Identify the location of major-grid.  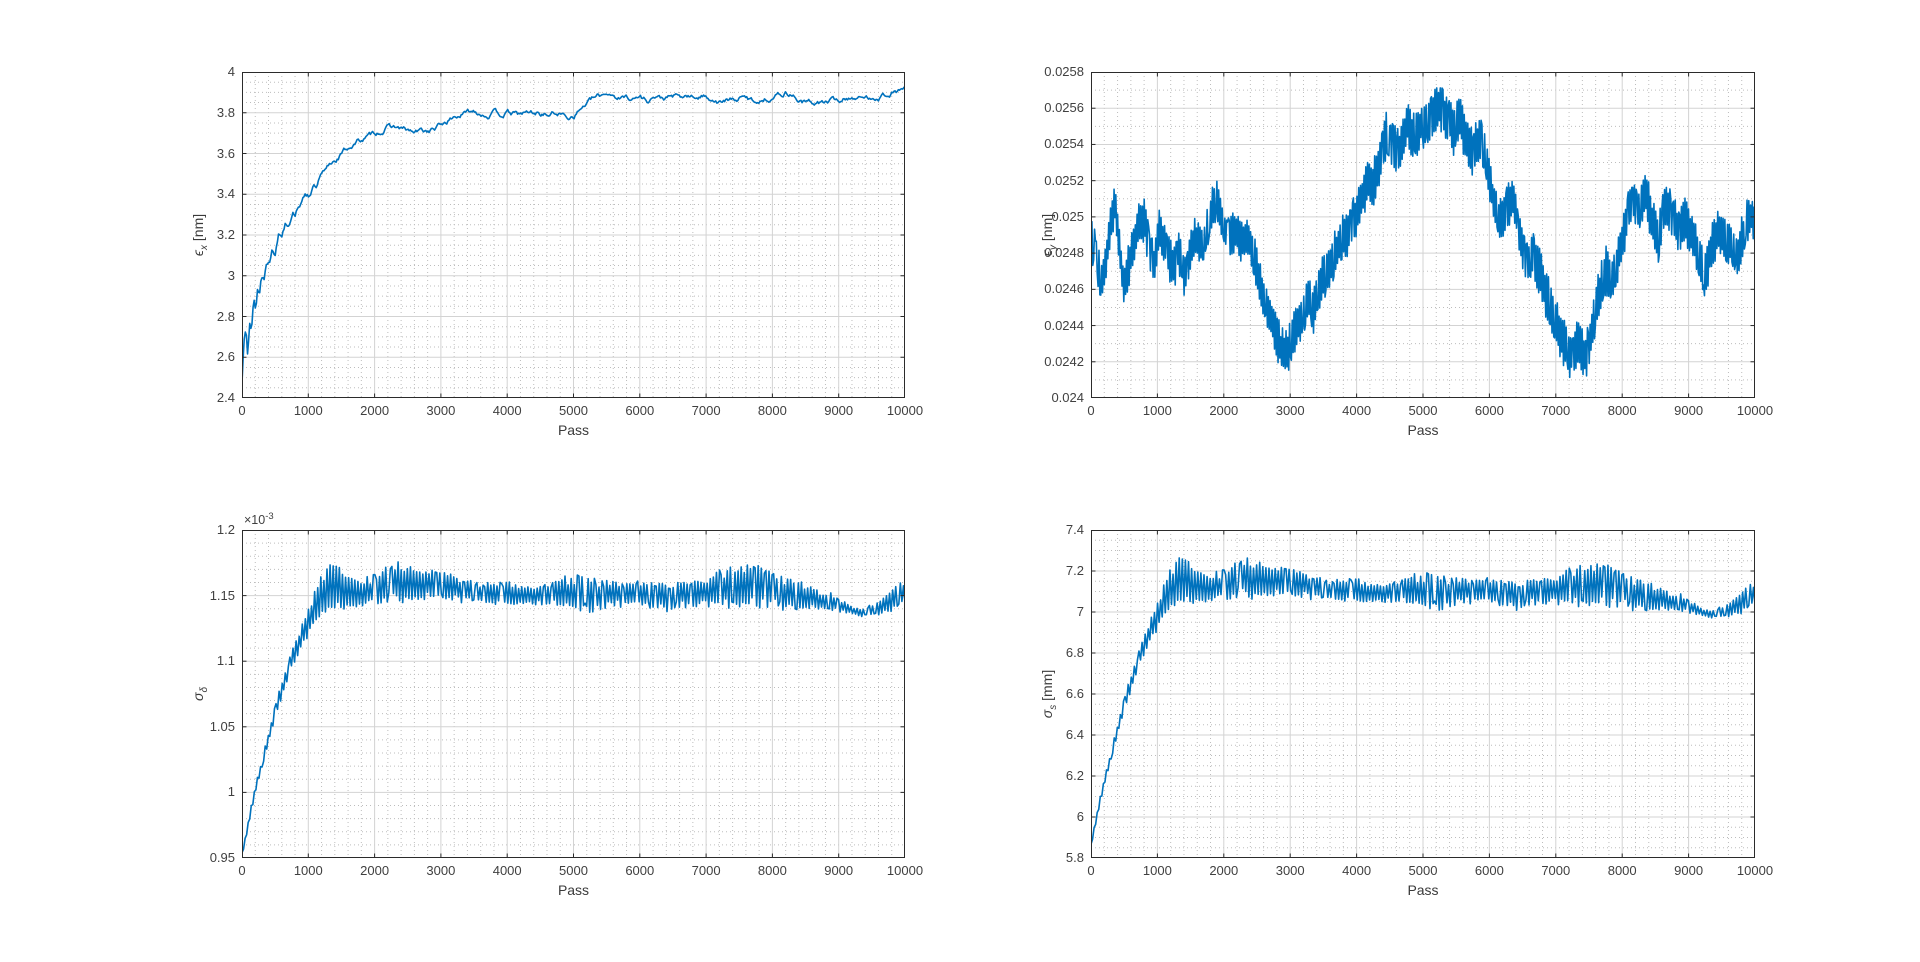
(573, 235).